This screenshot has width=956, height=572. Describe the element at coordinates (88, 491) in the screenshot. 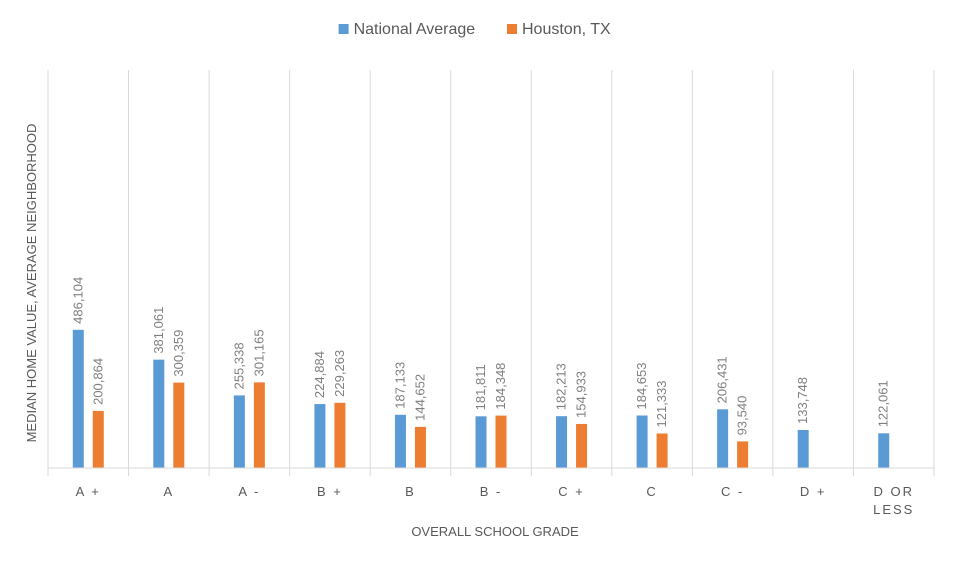

I see `x-tick-label: A +` at that location.